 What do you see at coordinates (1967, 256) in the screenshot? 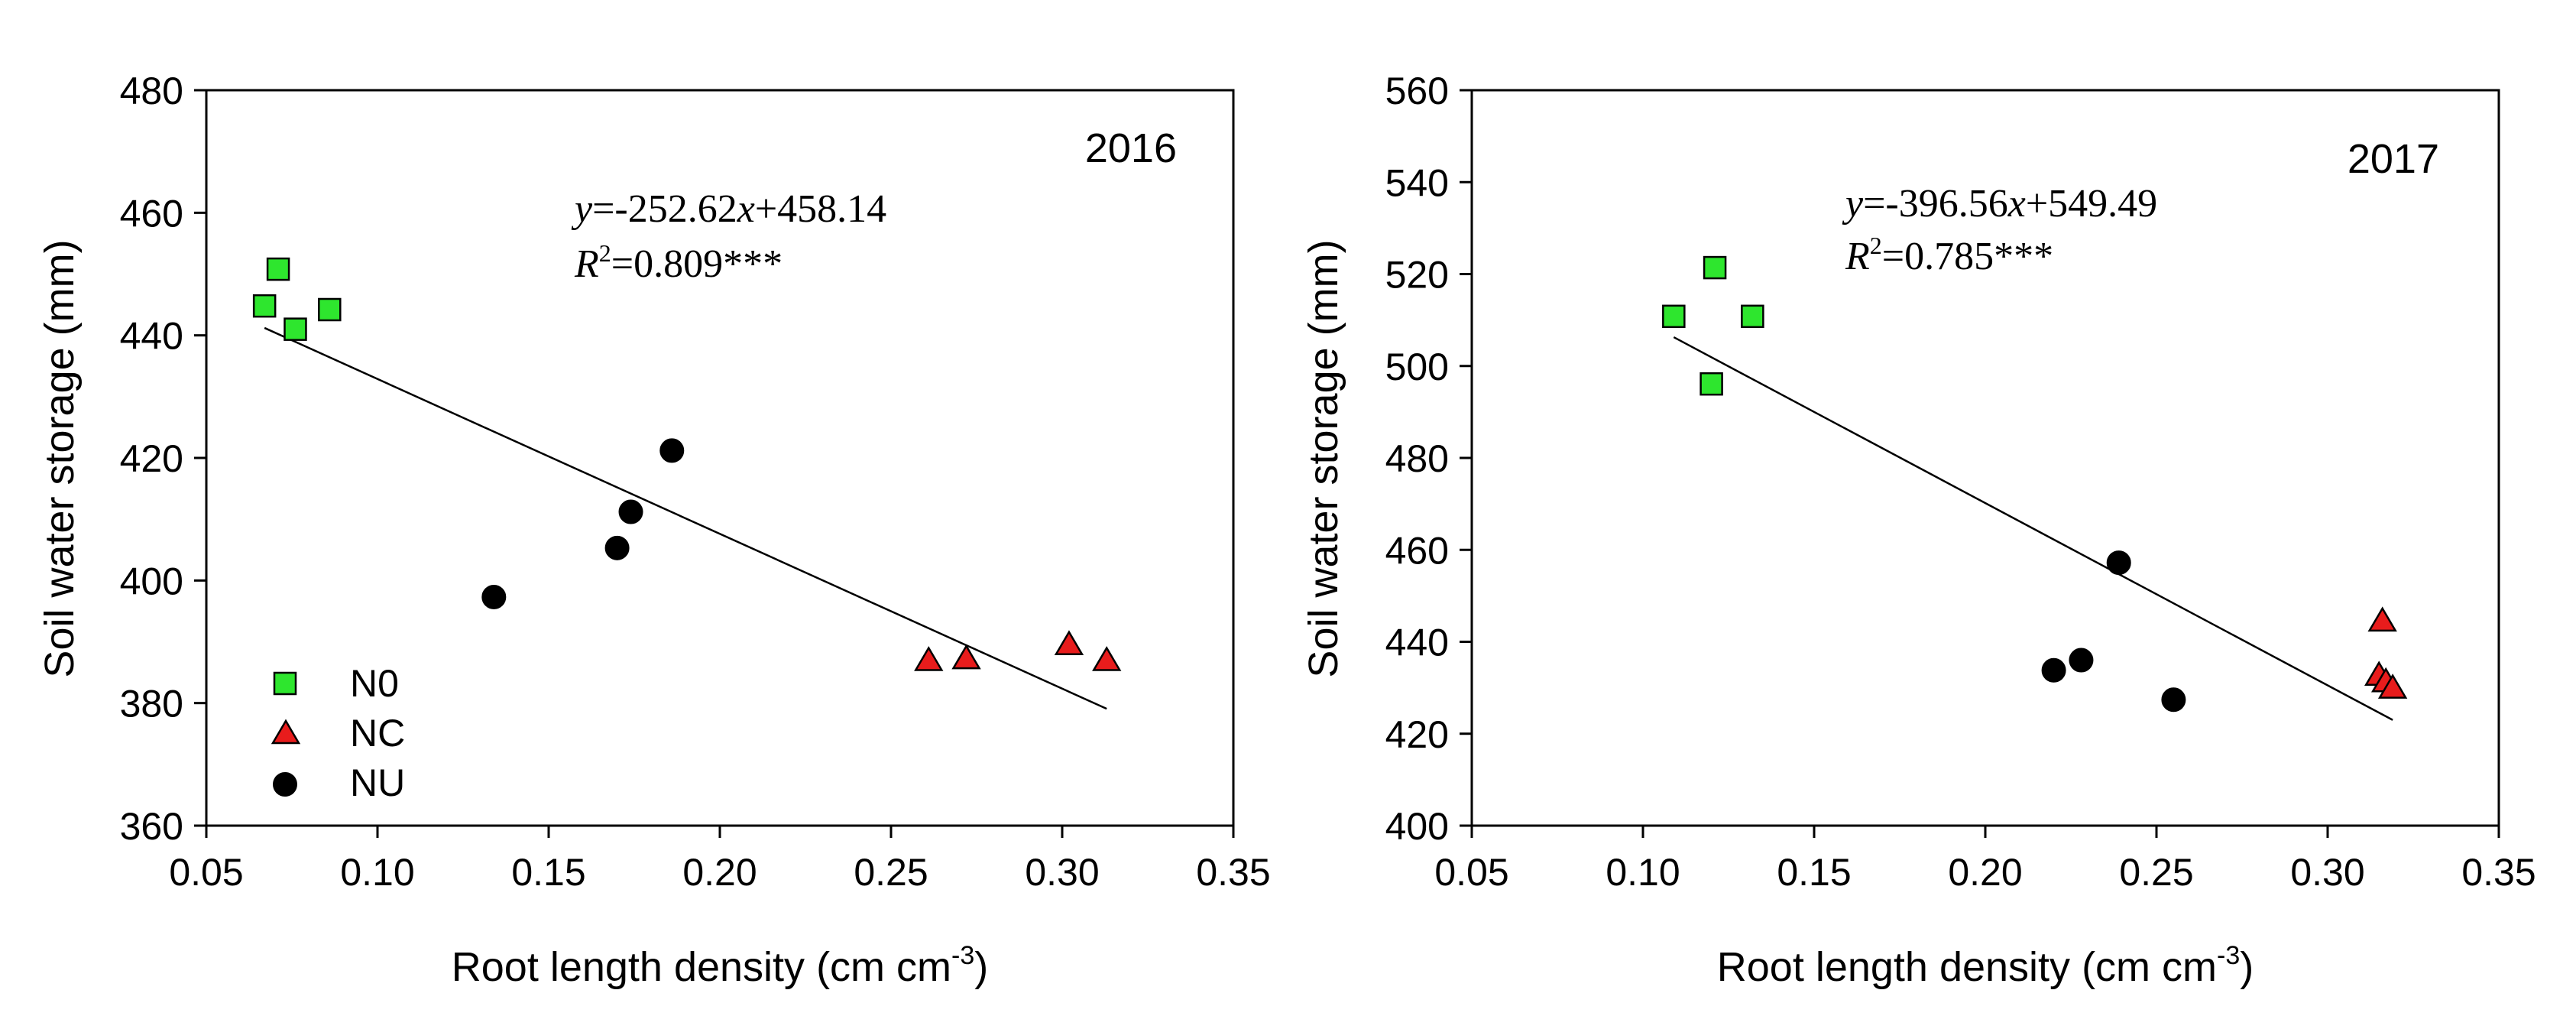
I see `r-value: =0.785***` at bounding box center [1967, 256].